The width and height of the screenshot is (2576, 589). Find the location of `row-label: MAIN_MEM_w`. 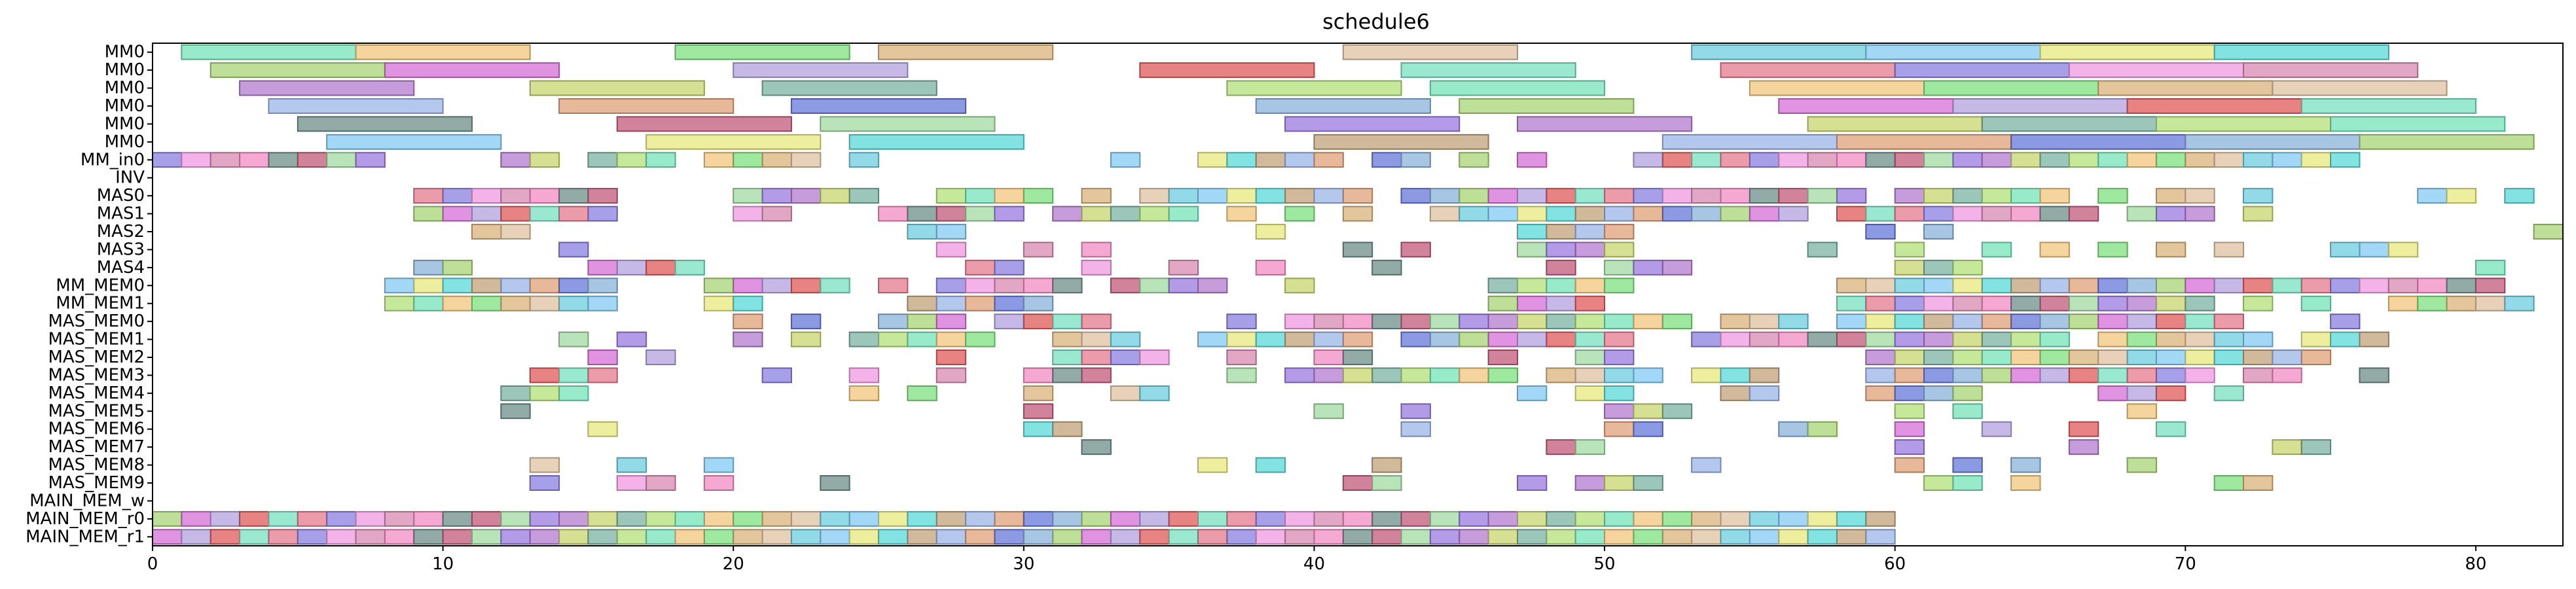

row-label: MAIN_MEM_w is located at coordinates (87, 501).